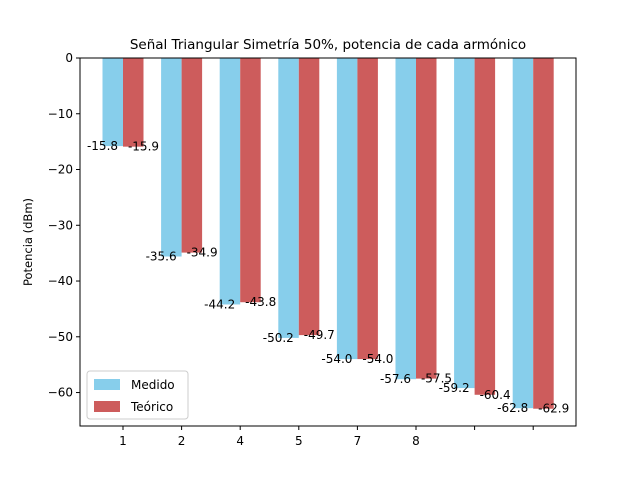 This screenshot has width=640, height=480. I want to click on y-axis: 0 −10 −20 −30 −40 −50 −60, so click(64, 225).